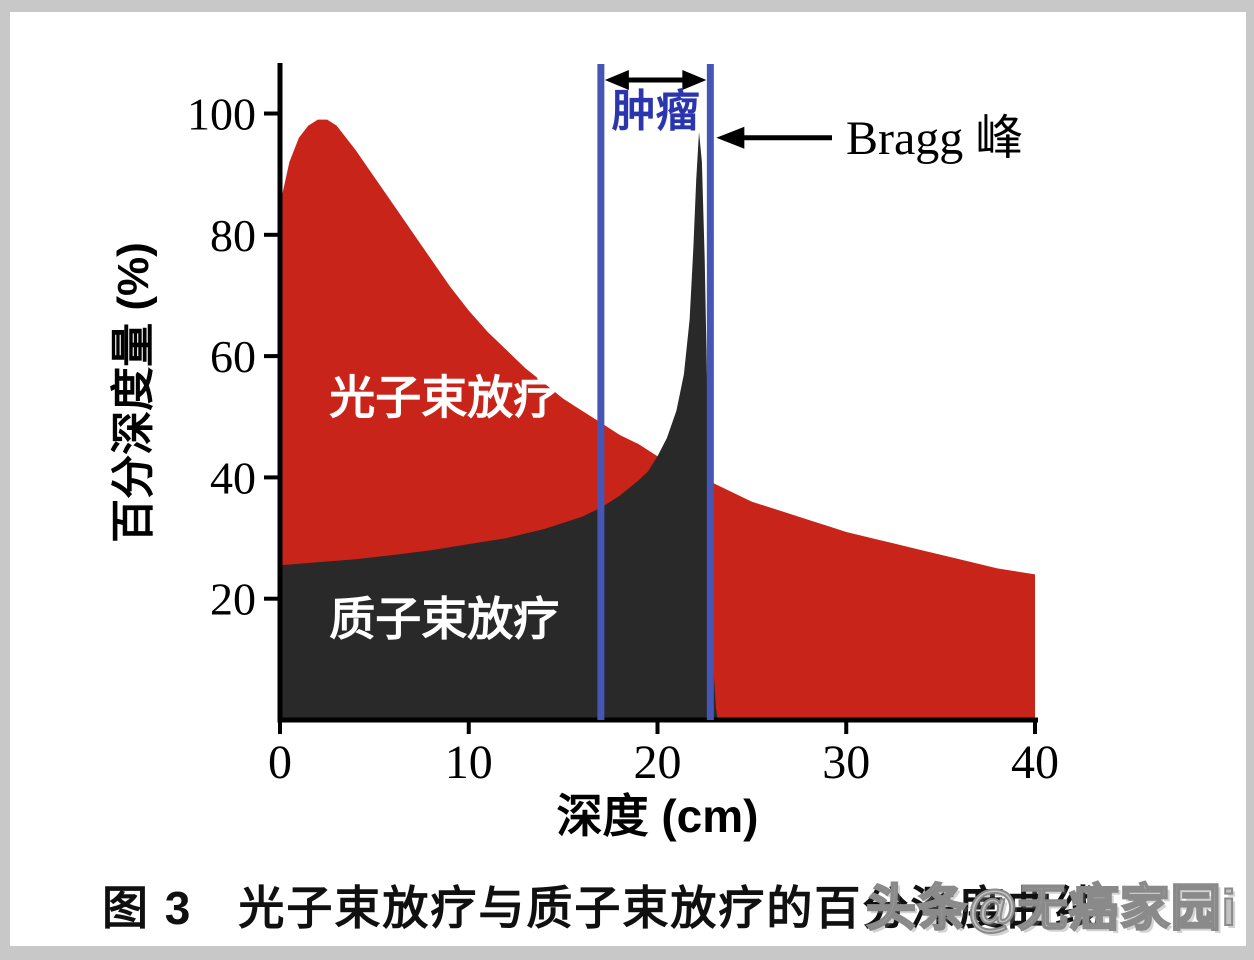 The height and width of the screenshot is (960, 1254). What do you see at coordinates (670, 908) in the screenshot?
I see `figure-caption-text: 光子束放疗与质子束放疗的百分深度曲线` at bounding box center [670, 908].